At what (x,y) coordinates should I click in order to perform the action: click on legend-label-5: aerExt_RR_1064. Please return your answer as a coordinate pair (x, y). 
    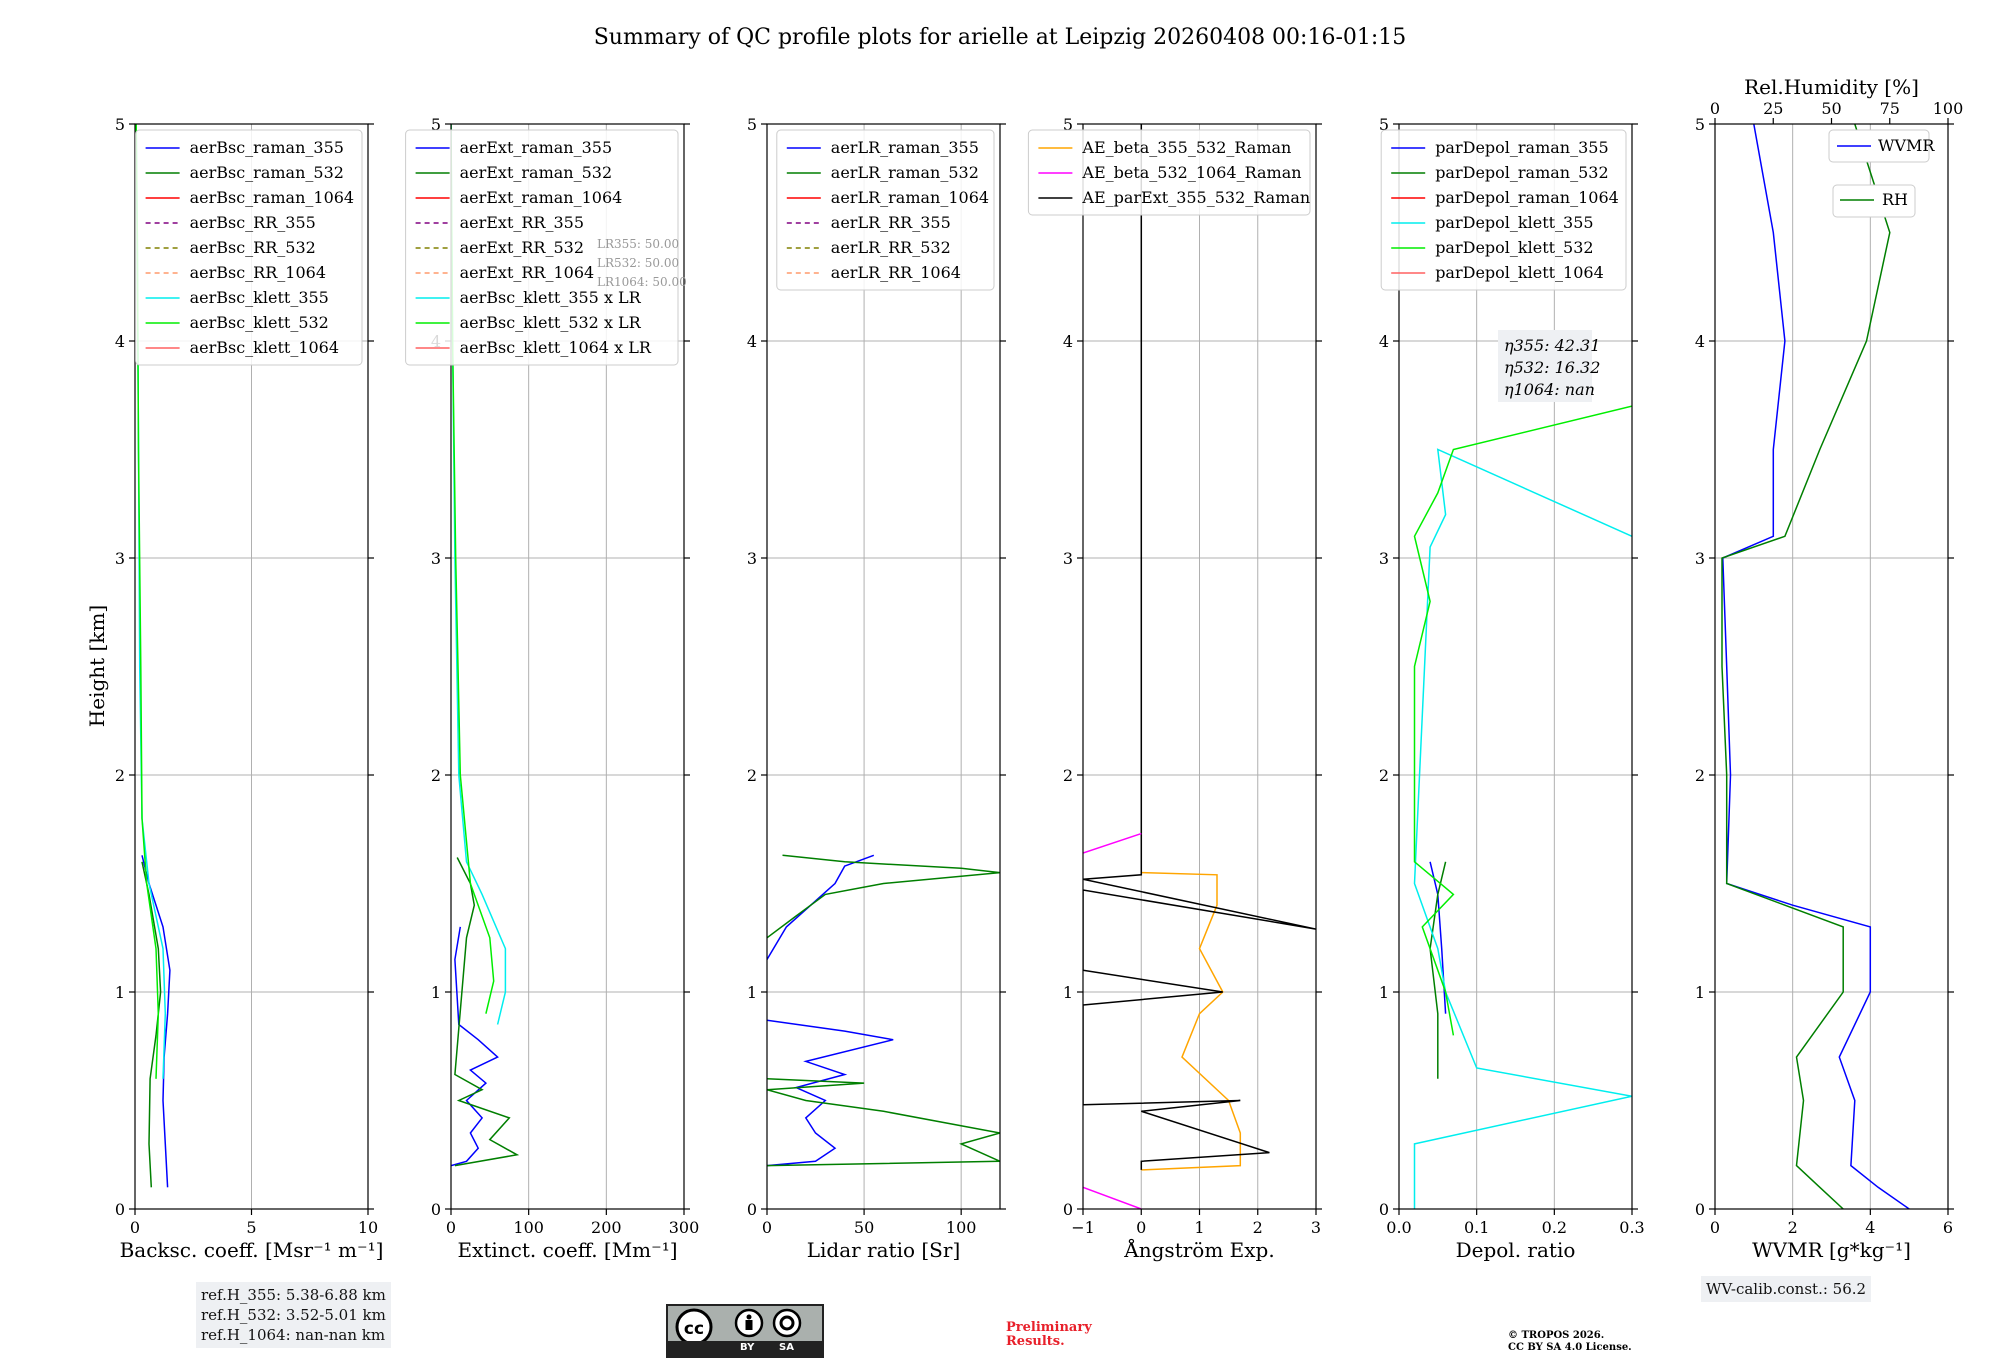
    Looking at the image, I should click on (527, 272).